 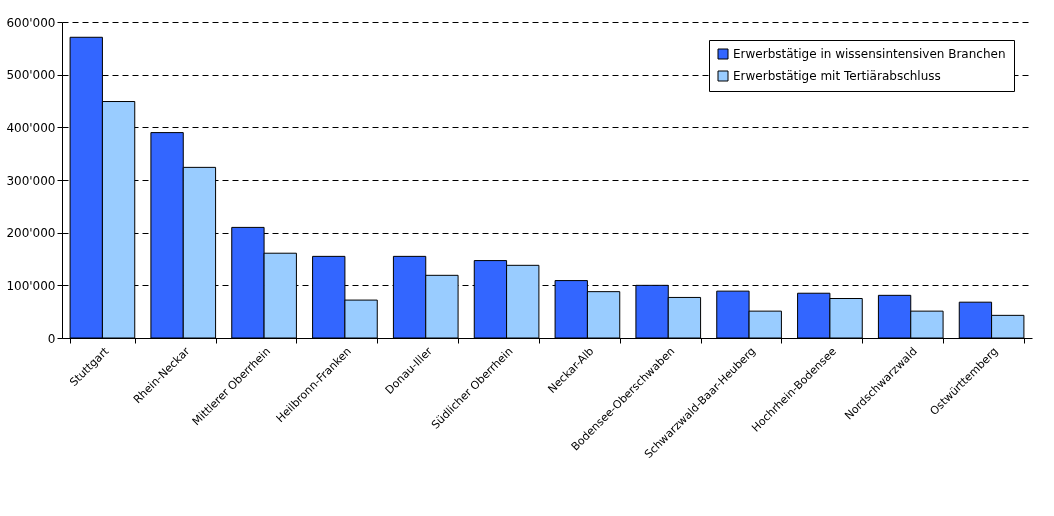 What do you see at coordinates (31, 233) in the screenshot?
I see `y-tick-label: 200'000` at bounding box center [31, 233].